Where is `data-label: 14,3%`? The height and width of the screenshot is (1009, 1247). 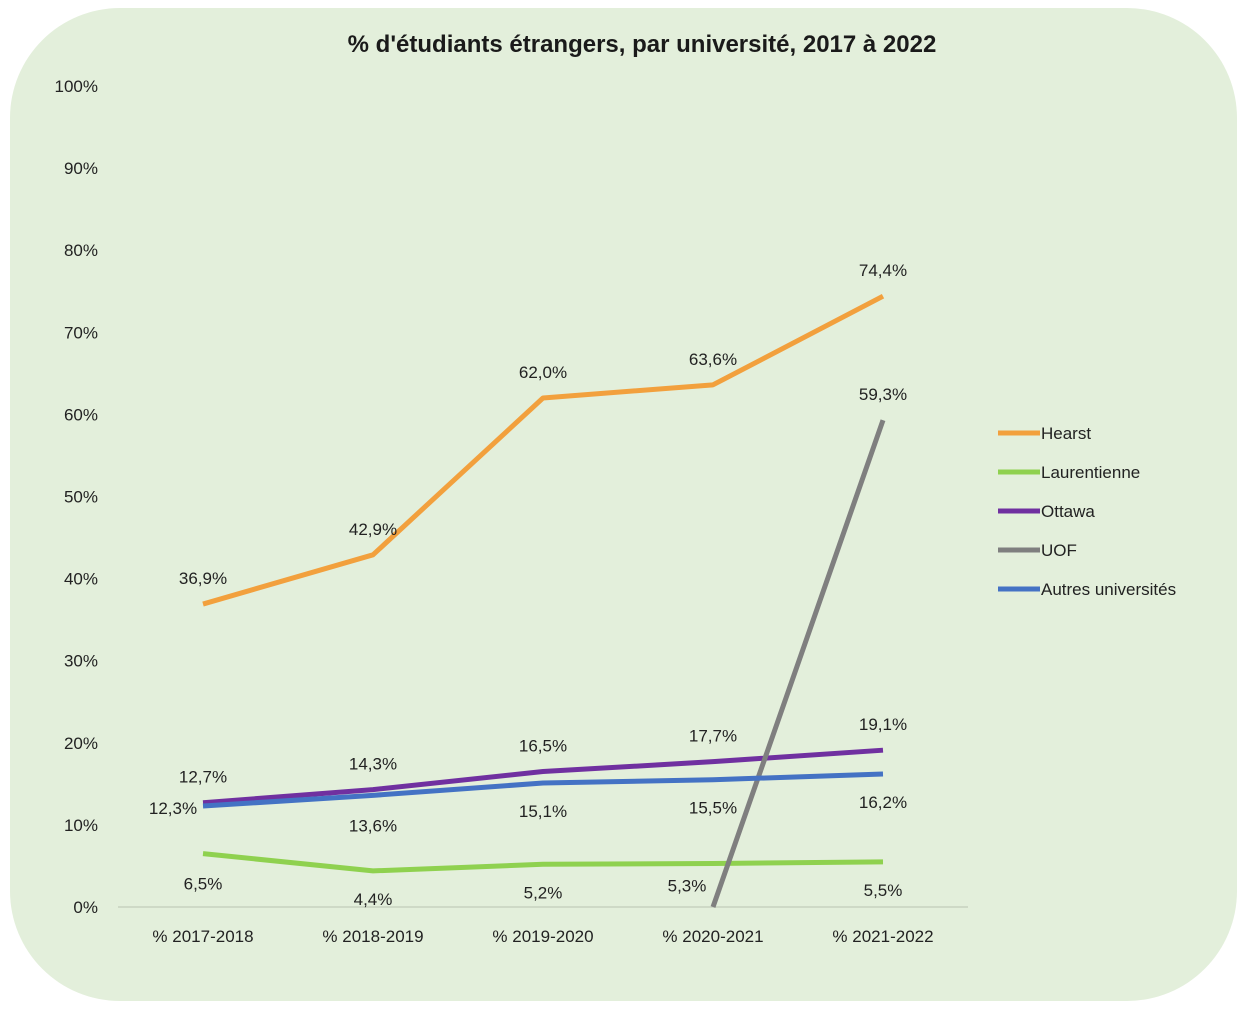
data-label: 14,3% is located at coordinates (373, 764).